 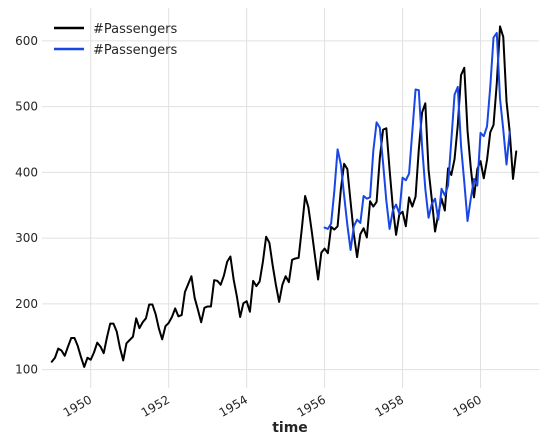 I want to click on x-tick-label: 1954, so click(x=233, y=405).